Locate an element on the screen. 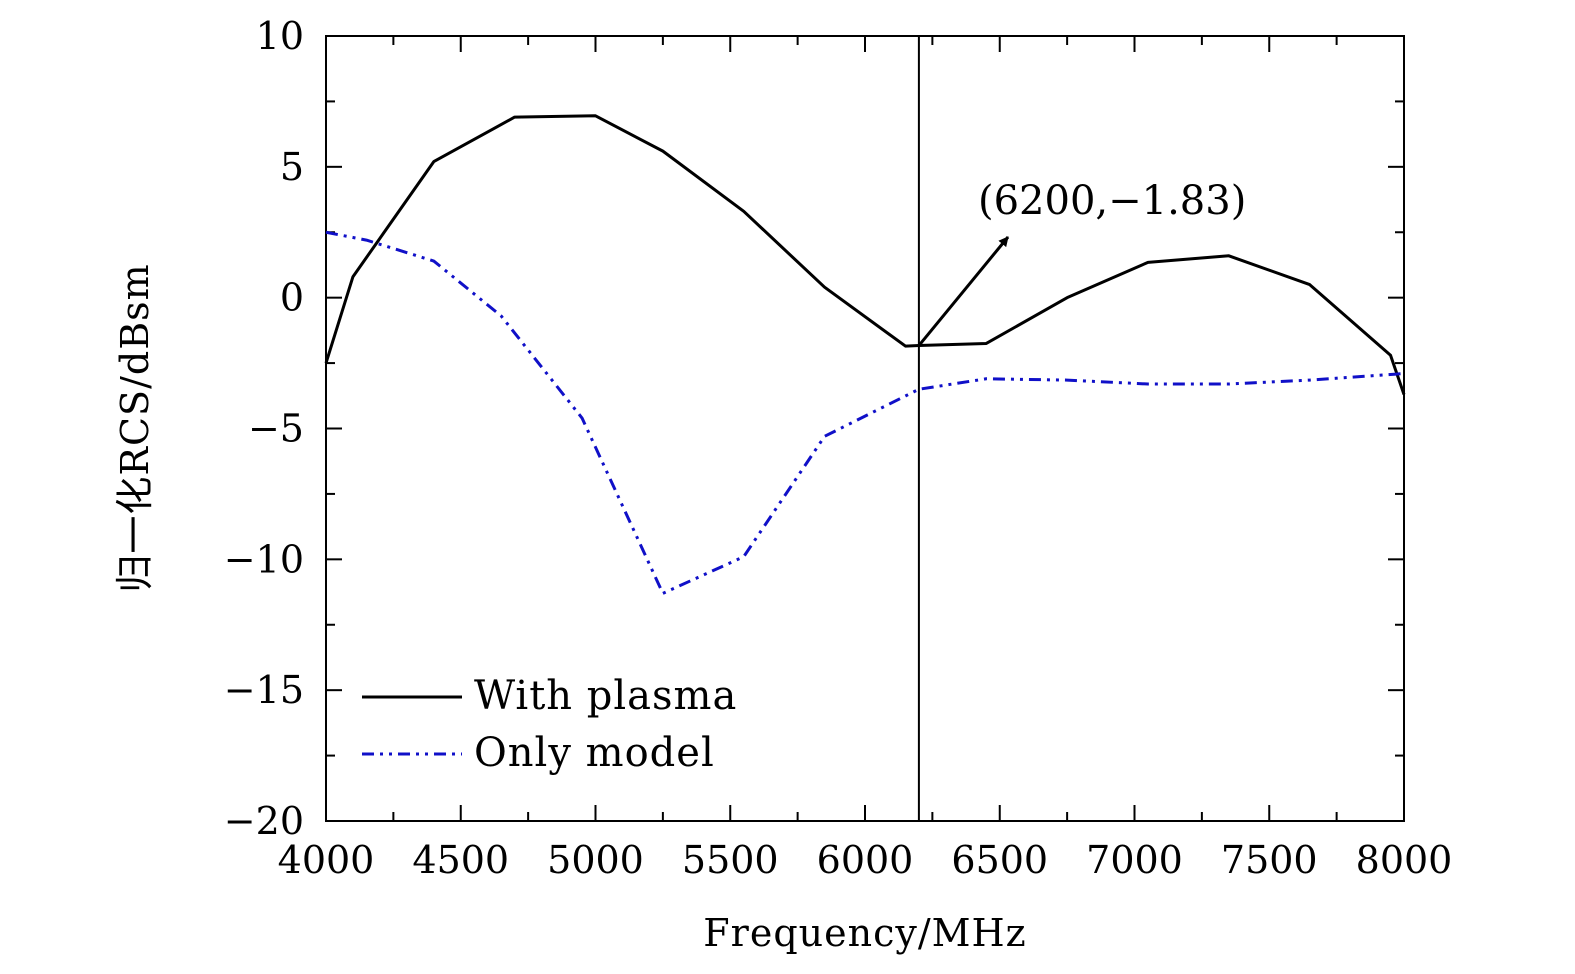  annotation-arrow is located at coordinates (963, 291).